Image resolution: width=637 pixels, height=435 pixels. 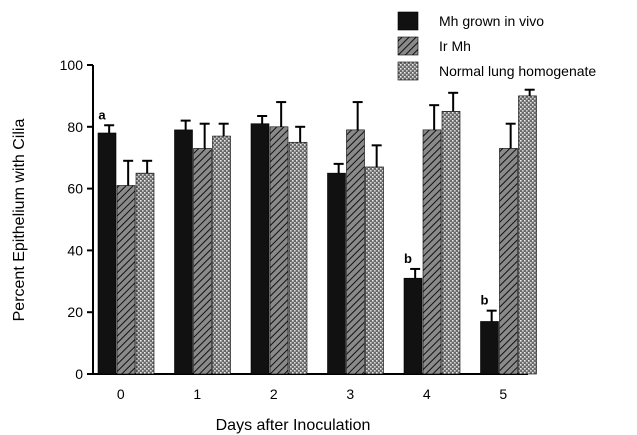 I want to click on y-tick-label: 40, so click(x=75, y=250).